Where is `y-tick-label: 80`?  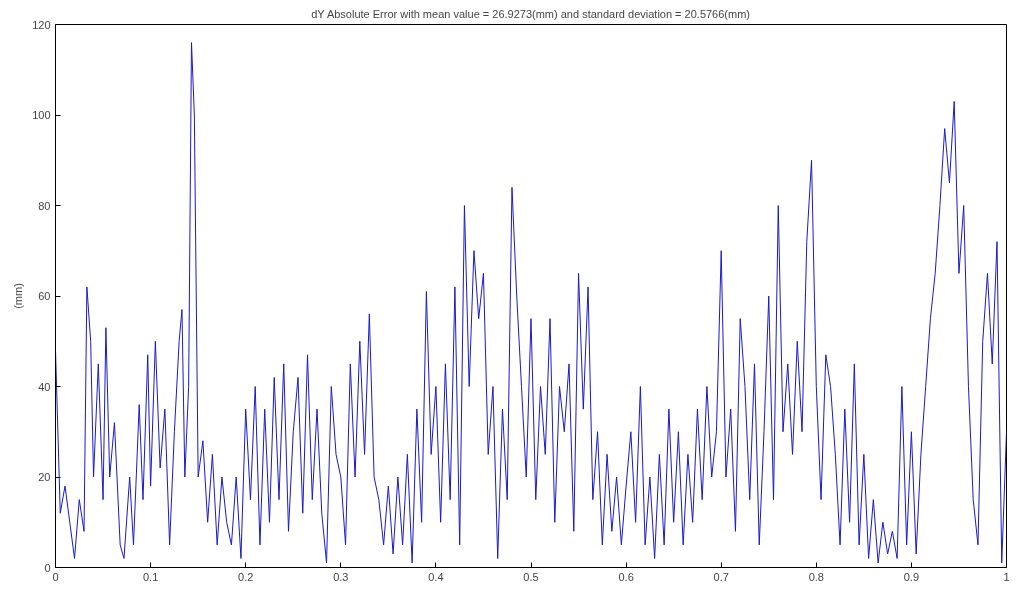
y-tick-label: 80 is located at coordinates (44, 205).